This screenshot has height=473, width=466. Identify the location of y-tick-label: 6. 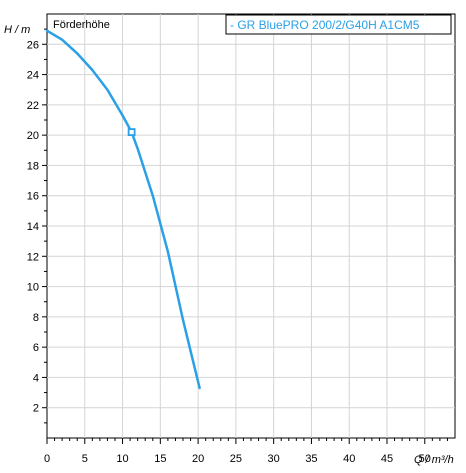
(36, 348).